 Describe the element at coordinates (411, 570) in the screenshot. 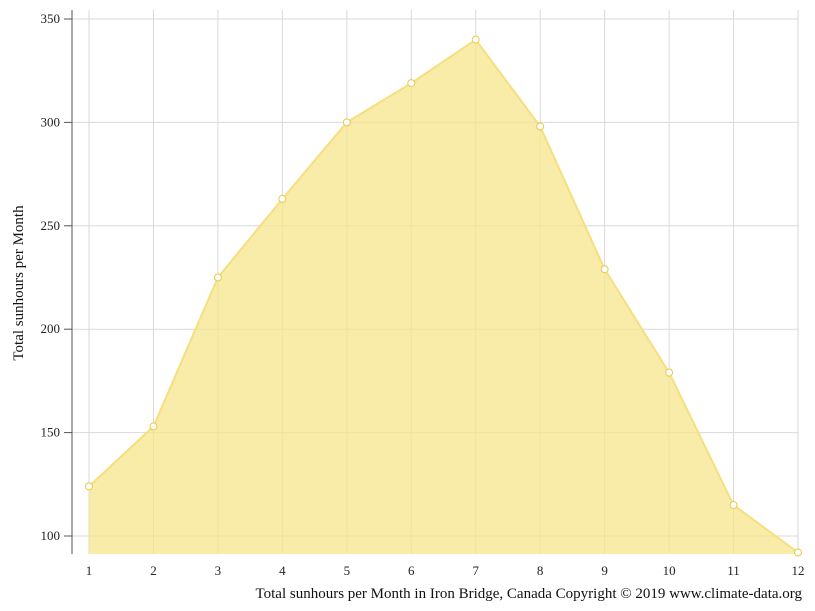

I see `x-tick-label: 6` at that location.